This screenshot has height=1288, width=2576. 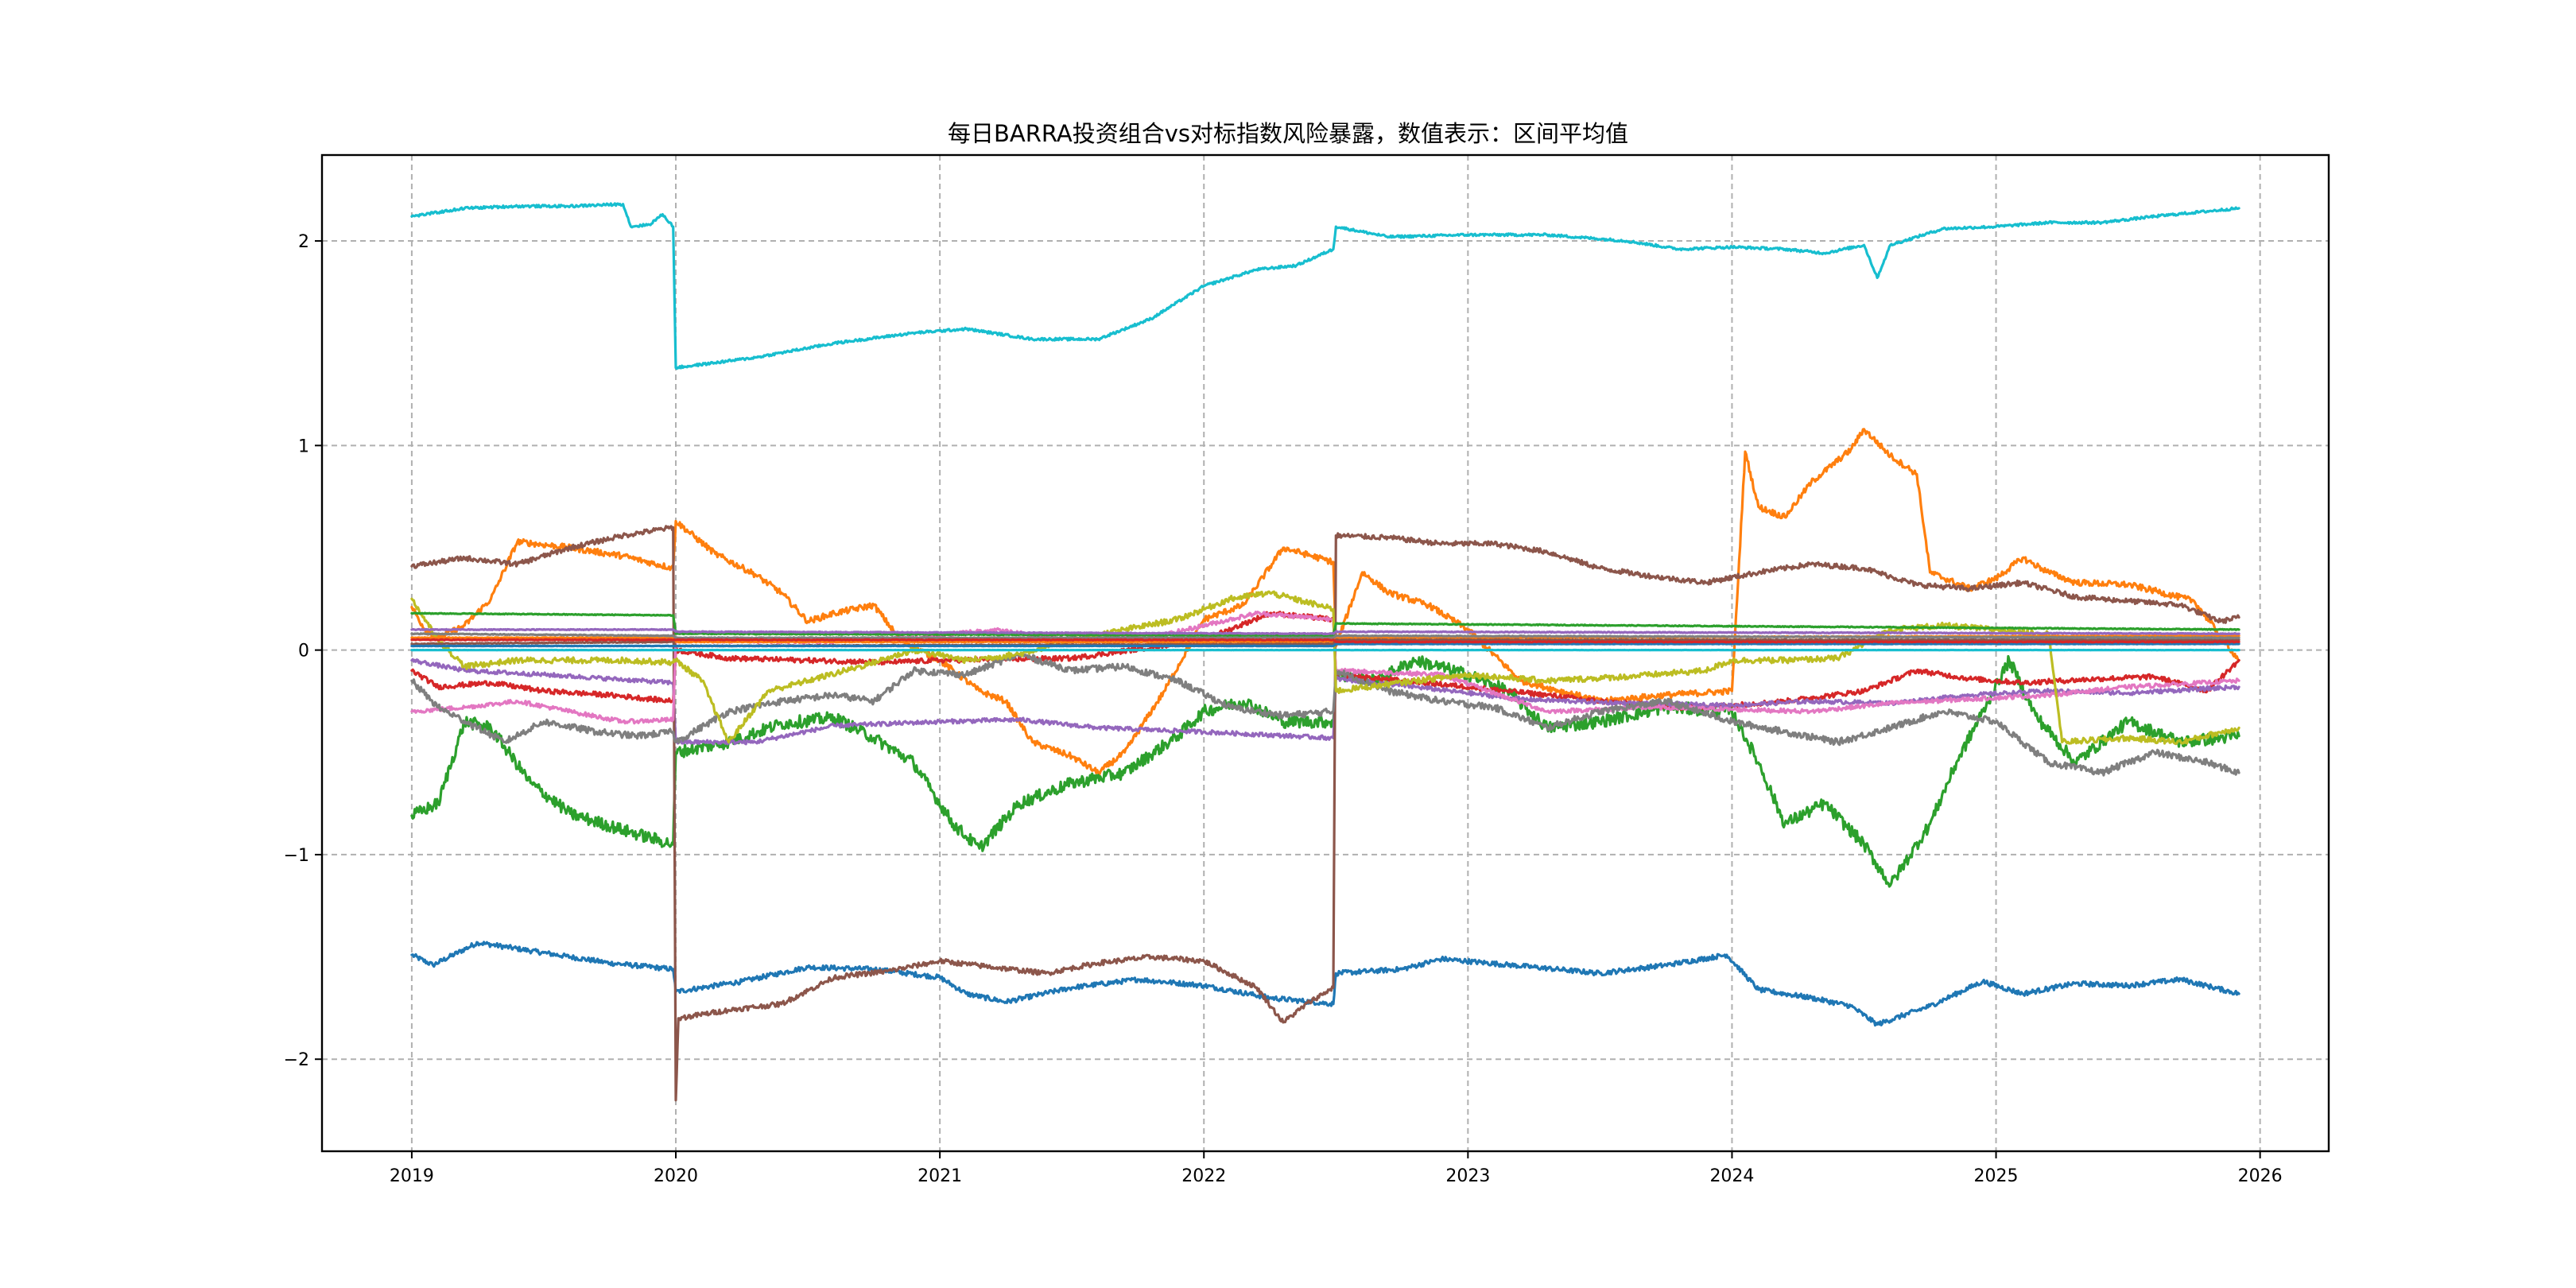 I want to click on series-flat-green, so click(x=1325, y=625).